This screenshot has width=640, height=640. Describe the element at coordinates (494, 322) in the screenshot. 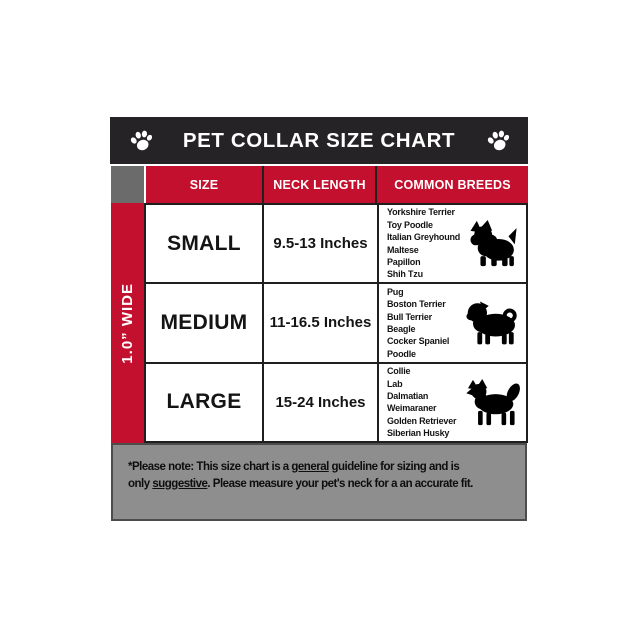

I see `pug-silhouette` at that location.